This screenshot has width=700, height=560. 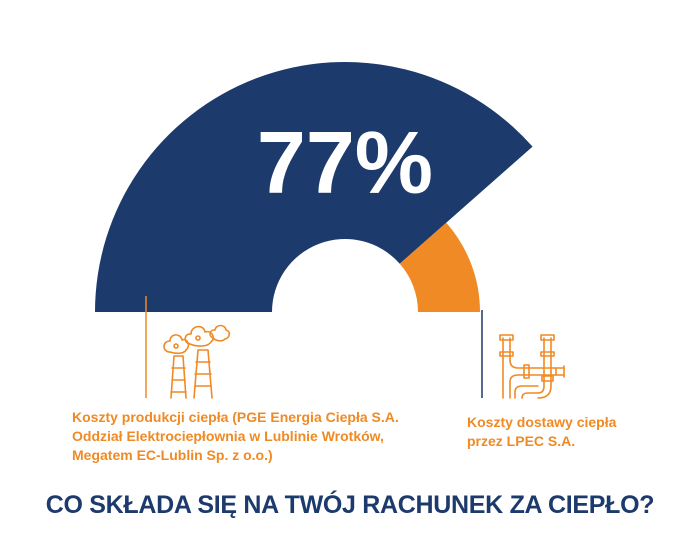 I want to click on label-line: Megatem EC-Lublin Sp. z o.o.), so click(x=172, y=455).